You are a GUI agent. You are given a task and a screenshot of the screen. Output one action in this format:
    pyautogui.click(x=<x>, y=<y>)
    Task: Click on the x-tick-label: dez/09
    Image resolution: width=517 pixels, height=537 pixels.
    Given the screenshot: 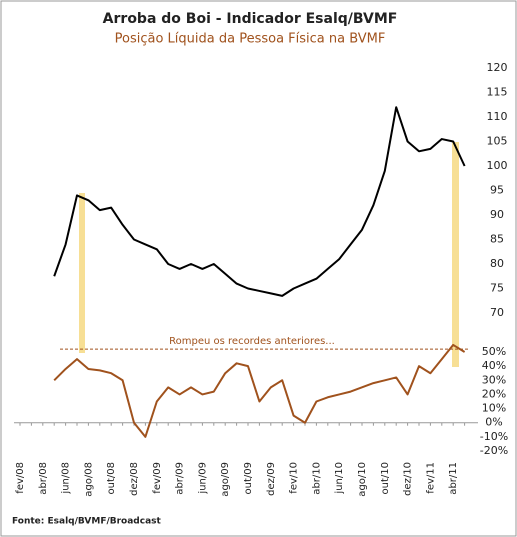 What is the action you would take?
    pyautogui.click(x=271, y=479)
    